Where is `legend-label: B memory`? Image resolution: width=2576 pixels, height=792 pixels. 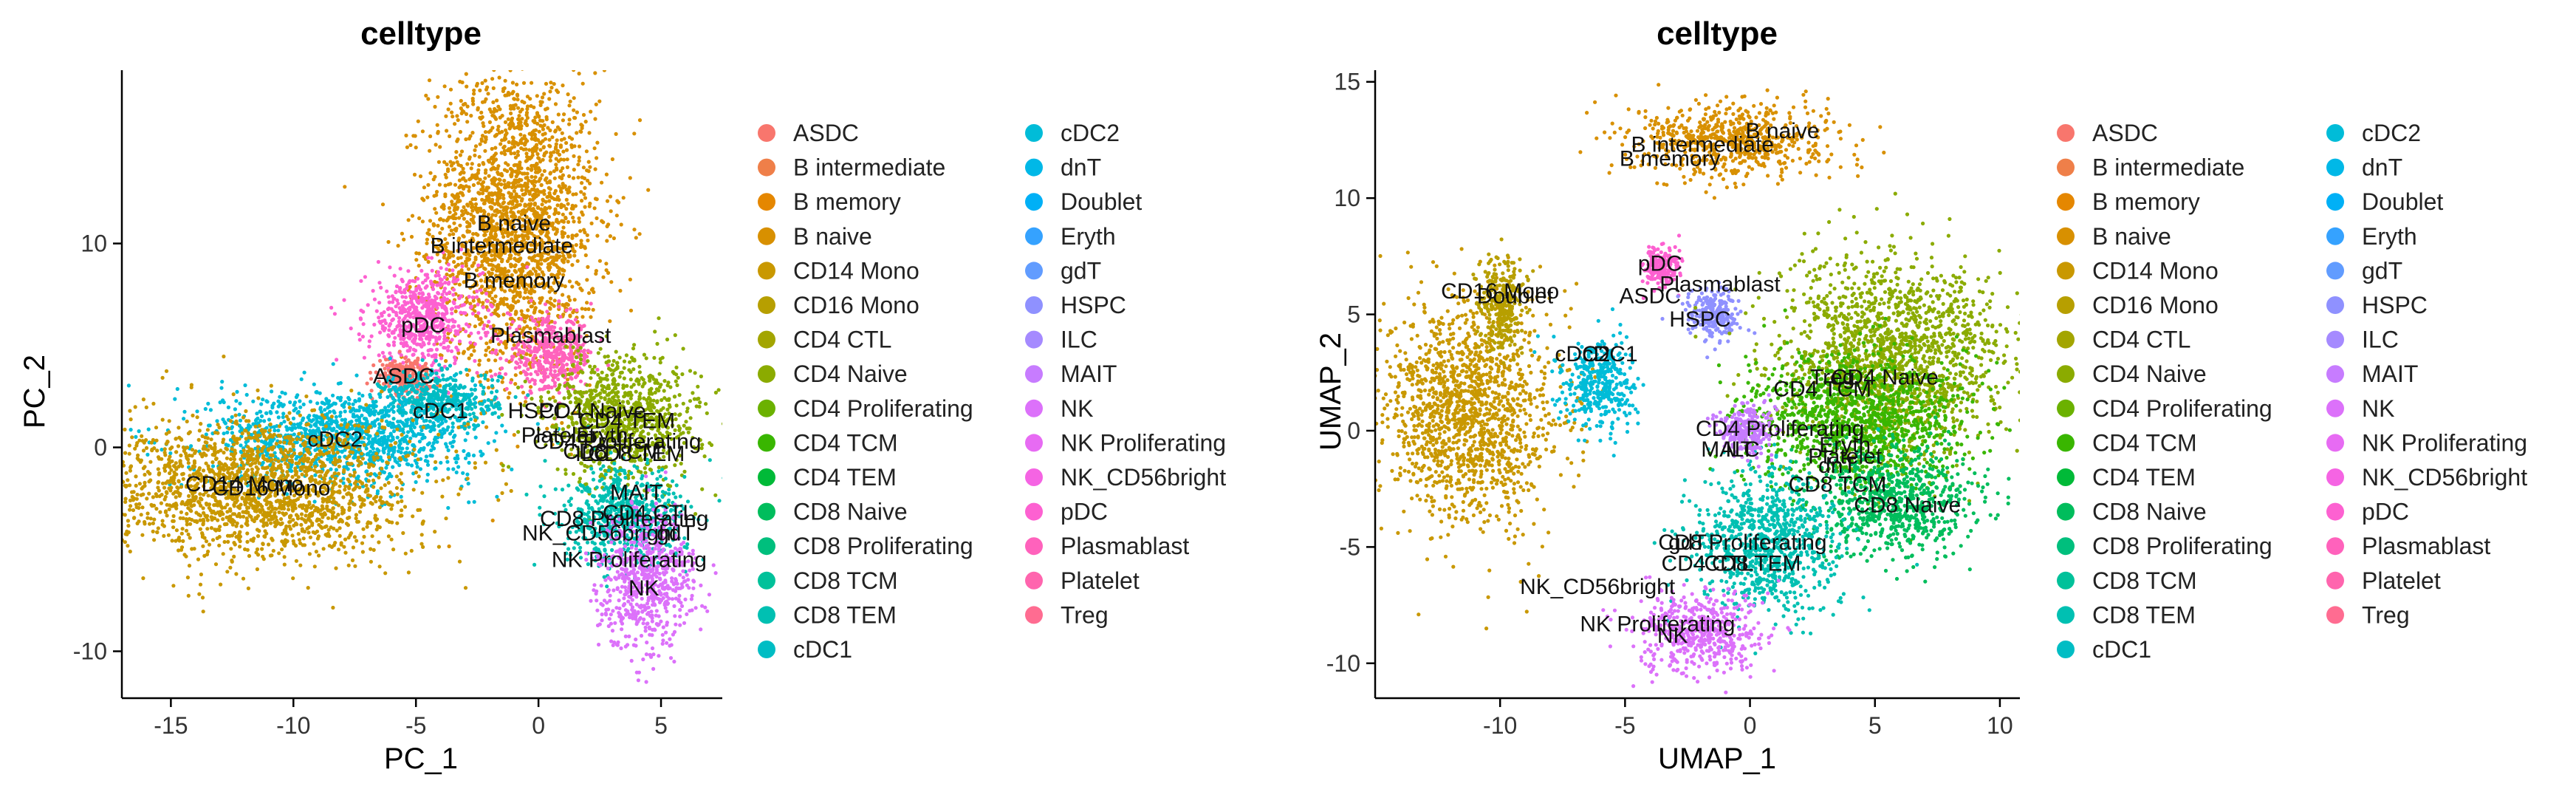
legend-label: B memory is located at coordinates (847, 201).